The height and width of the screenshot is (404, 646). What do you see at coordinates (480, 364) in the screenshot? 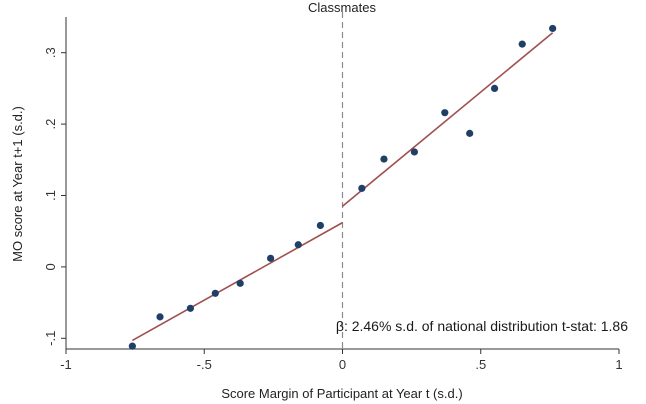
I see `x-tick-label: .5` at bounding box center [480, 364].